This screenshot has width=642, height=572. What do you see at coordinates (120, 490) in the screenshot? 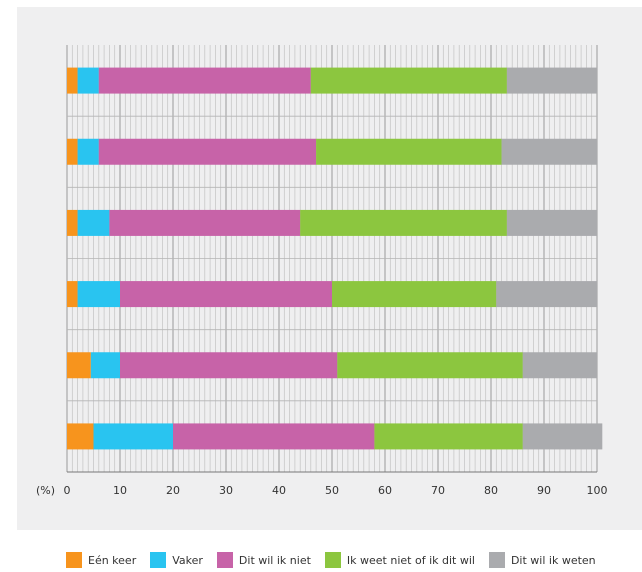
I see `x-tick-label: 10` at bounding box center [120, 490].